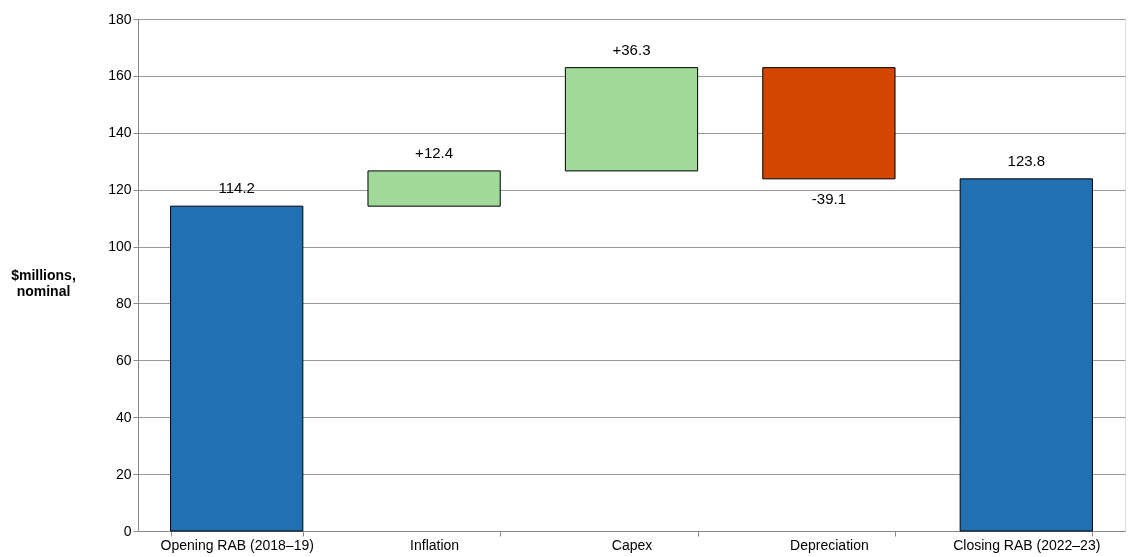 Image resolution: width=1130 pixels, height=557 pixels. Describe the element at coordinates (123, 416) in the screenshot. I see `y-tick-label: 40` at that location.